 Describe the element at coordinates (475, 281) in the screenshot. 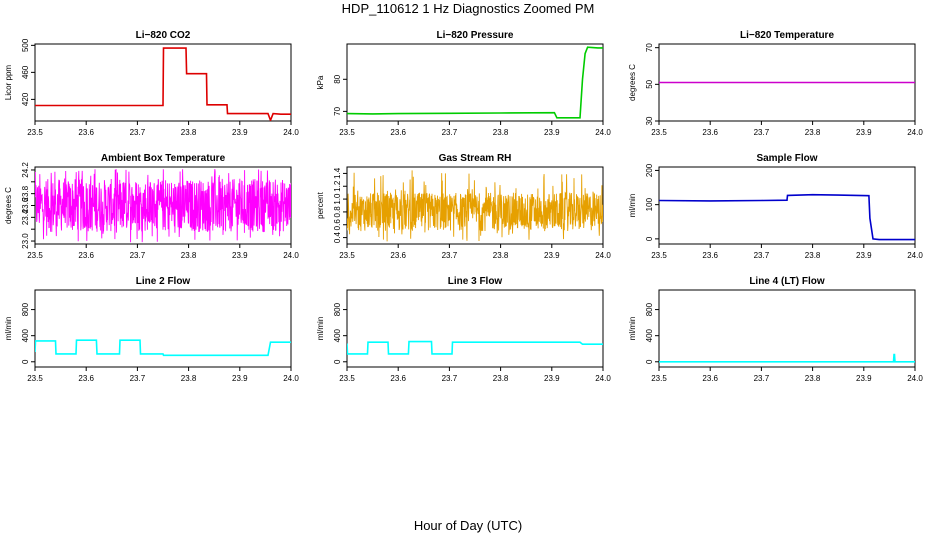

I see `panel-title: Line 3 Flow` at that location.